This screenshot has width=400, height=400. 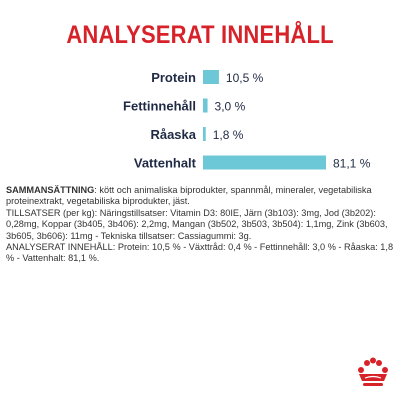 I want to click on composition-heading: SAMMANSÄTTNING, so click(x=50, y=190).